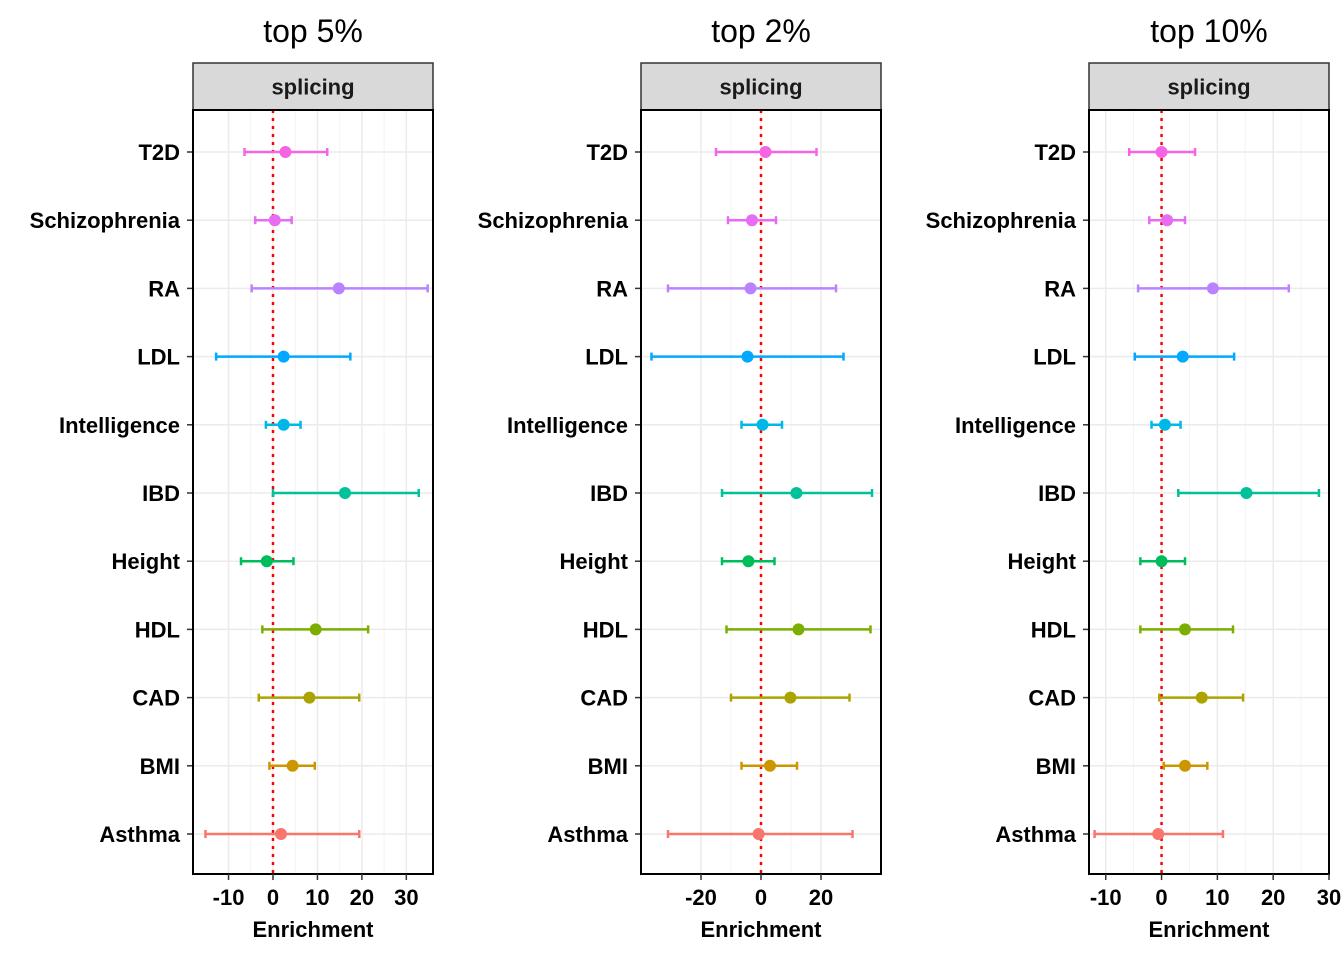 Image resolution: width=1344 pixels, height=960 pixels. I want to click on panel-title: top 10%, so click(1208, 31).